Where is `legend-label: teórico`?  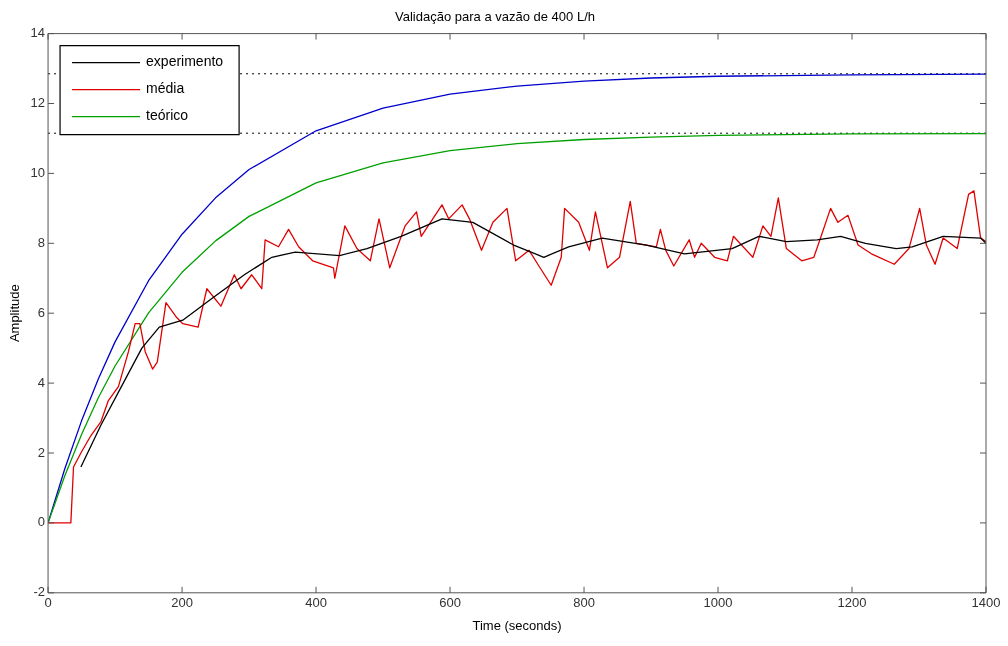 legend-label: teórico is located at coordinates (167, 115).